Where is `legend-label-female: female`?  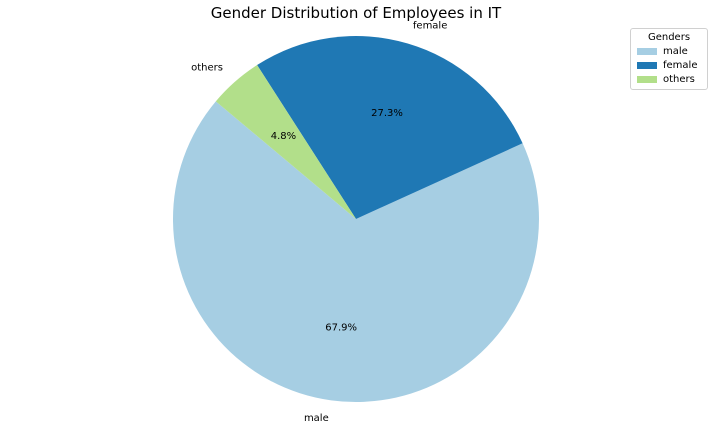
legend-label-female: female is located at coordinates (680, 65).